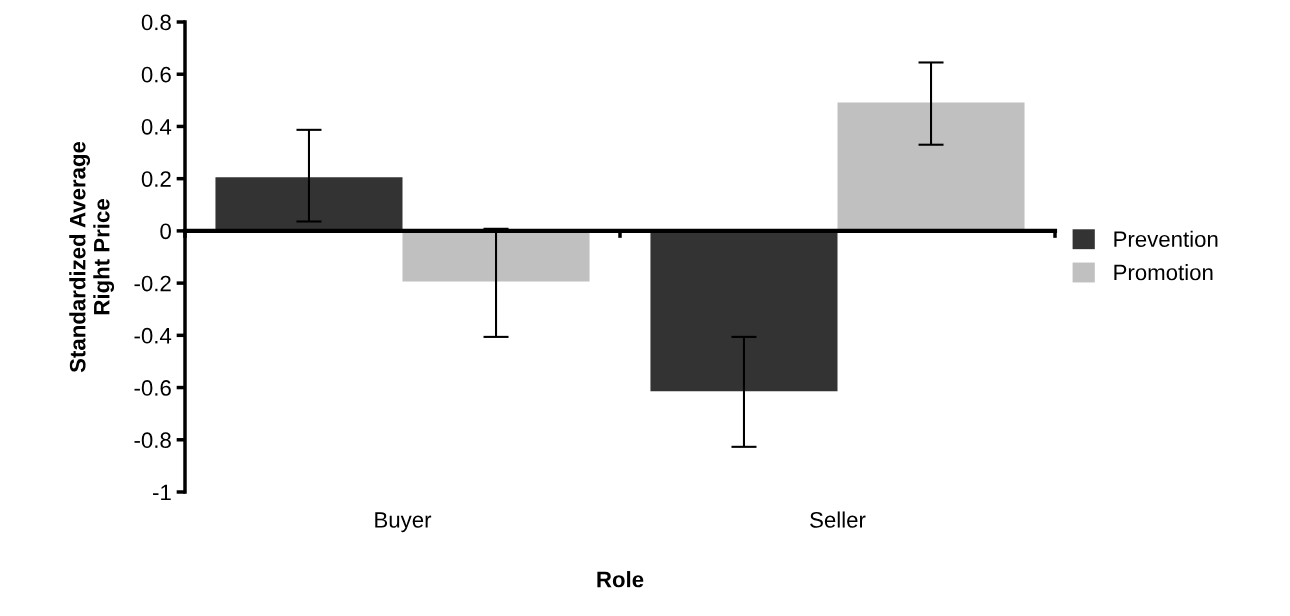 This screenshot has height=616, width=1290. I want to click on legend-label: Prevention, so click(1166, 239).